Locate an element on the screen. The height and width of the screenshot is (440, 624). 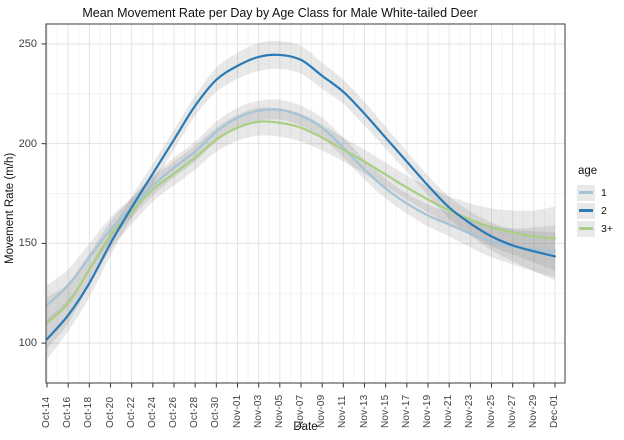
x-tick-label: Nov-03 is located at coordinates (258, 411).